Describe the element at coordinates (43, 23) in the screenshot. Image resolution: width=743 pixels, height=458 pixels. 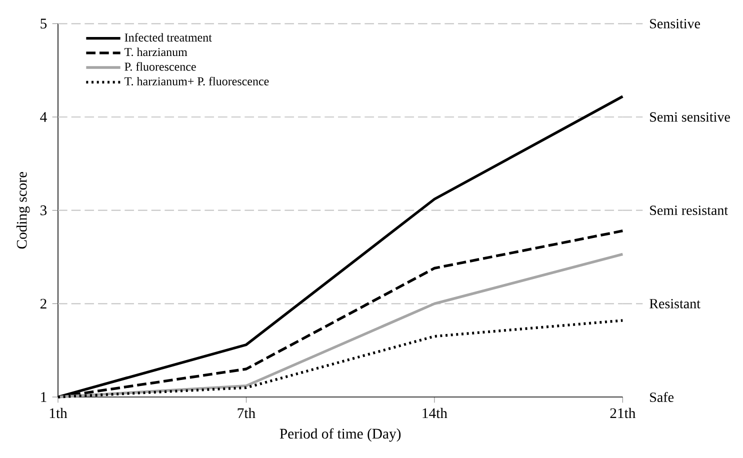
I see `y-tick-label: 5` at that location.